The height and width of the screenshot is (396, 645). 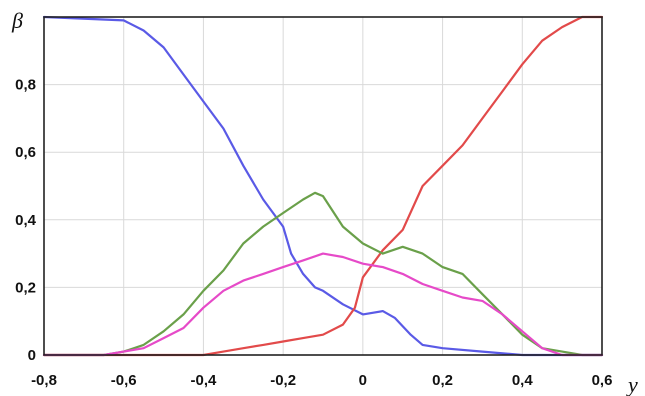 I want to click on x-tick-label: 0,4, so click(x=523, y=380).